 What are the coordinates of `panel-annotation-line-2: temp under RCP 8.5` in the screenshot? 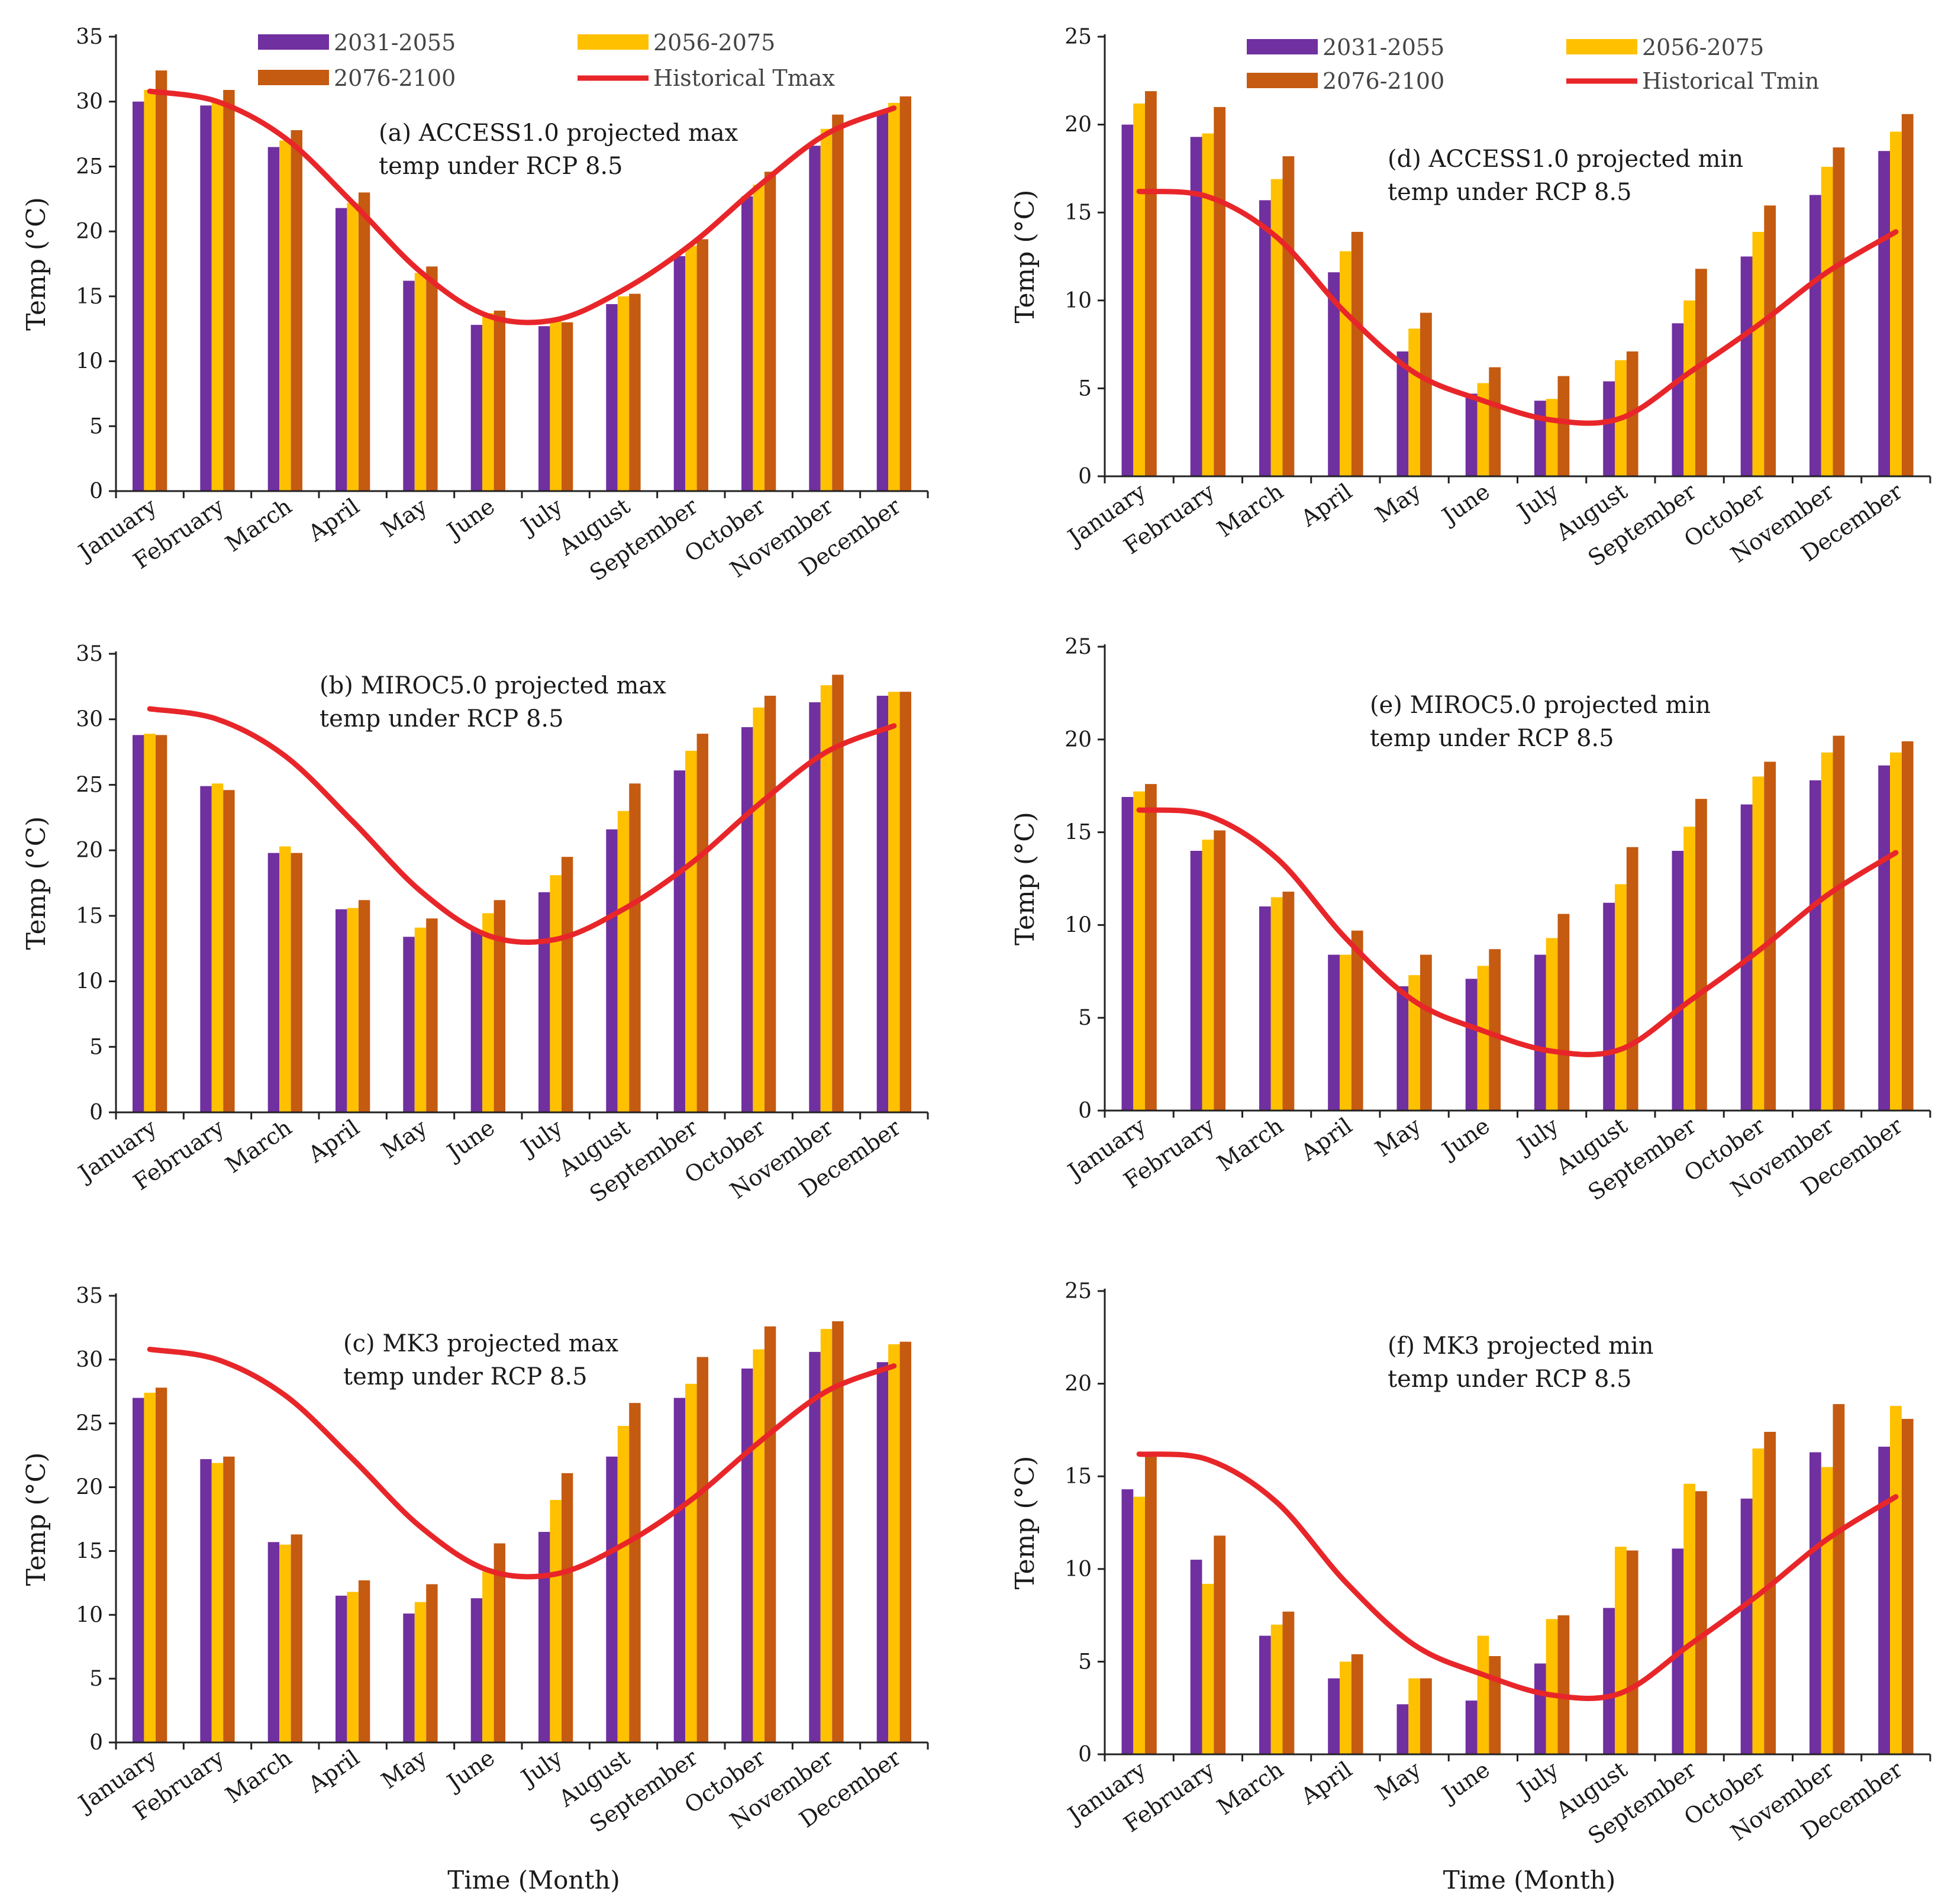 It's located at (1510, 193).